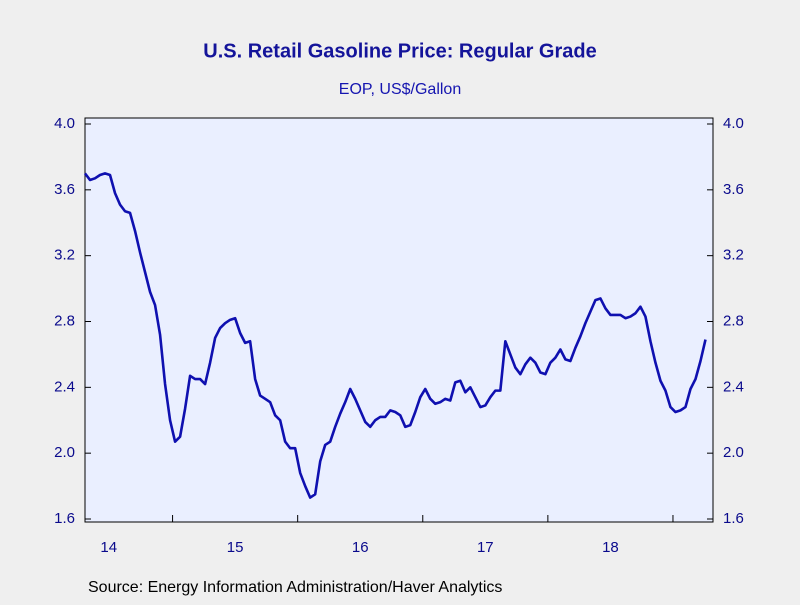 This screenshot has height=605, width=800. What do you see at coordinates (64, 386) in the screenshot?
I see `y-tick-label: 2.4` at bounding box center [64, 386].